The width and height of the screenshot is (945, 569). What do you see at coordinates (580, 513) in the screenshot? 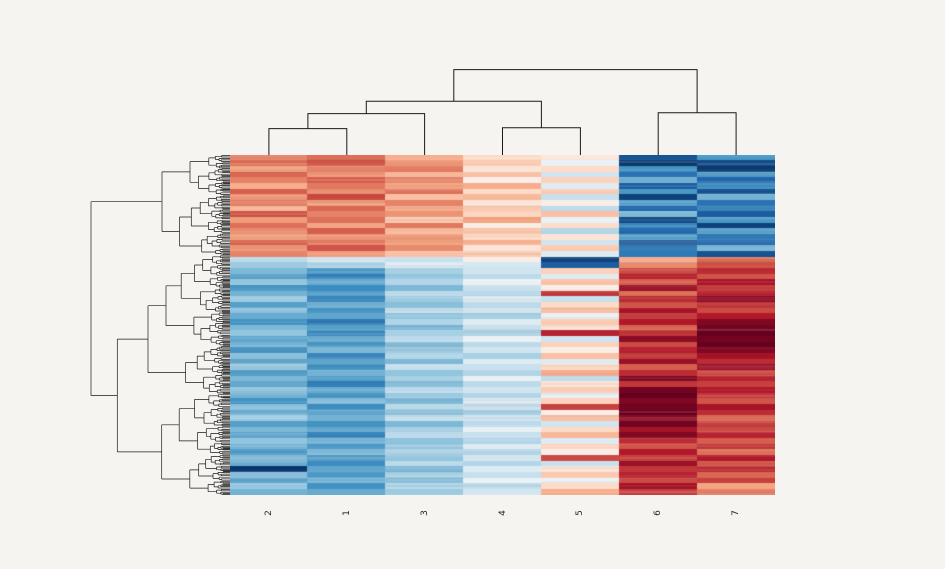
I see `x-tick-label-col5: 5` at bounding box center [580, 513].